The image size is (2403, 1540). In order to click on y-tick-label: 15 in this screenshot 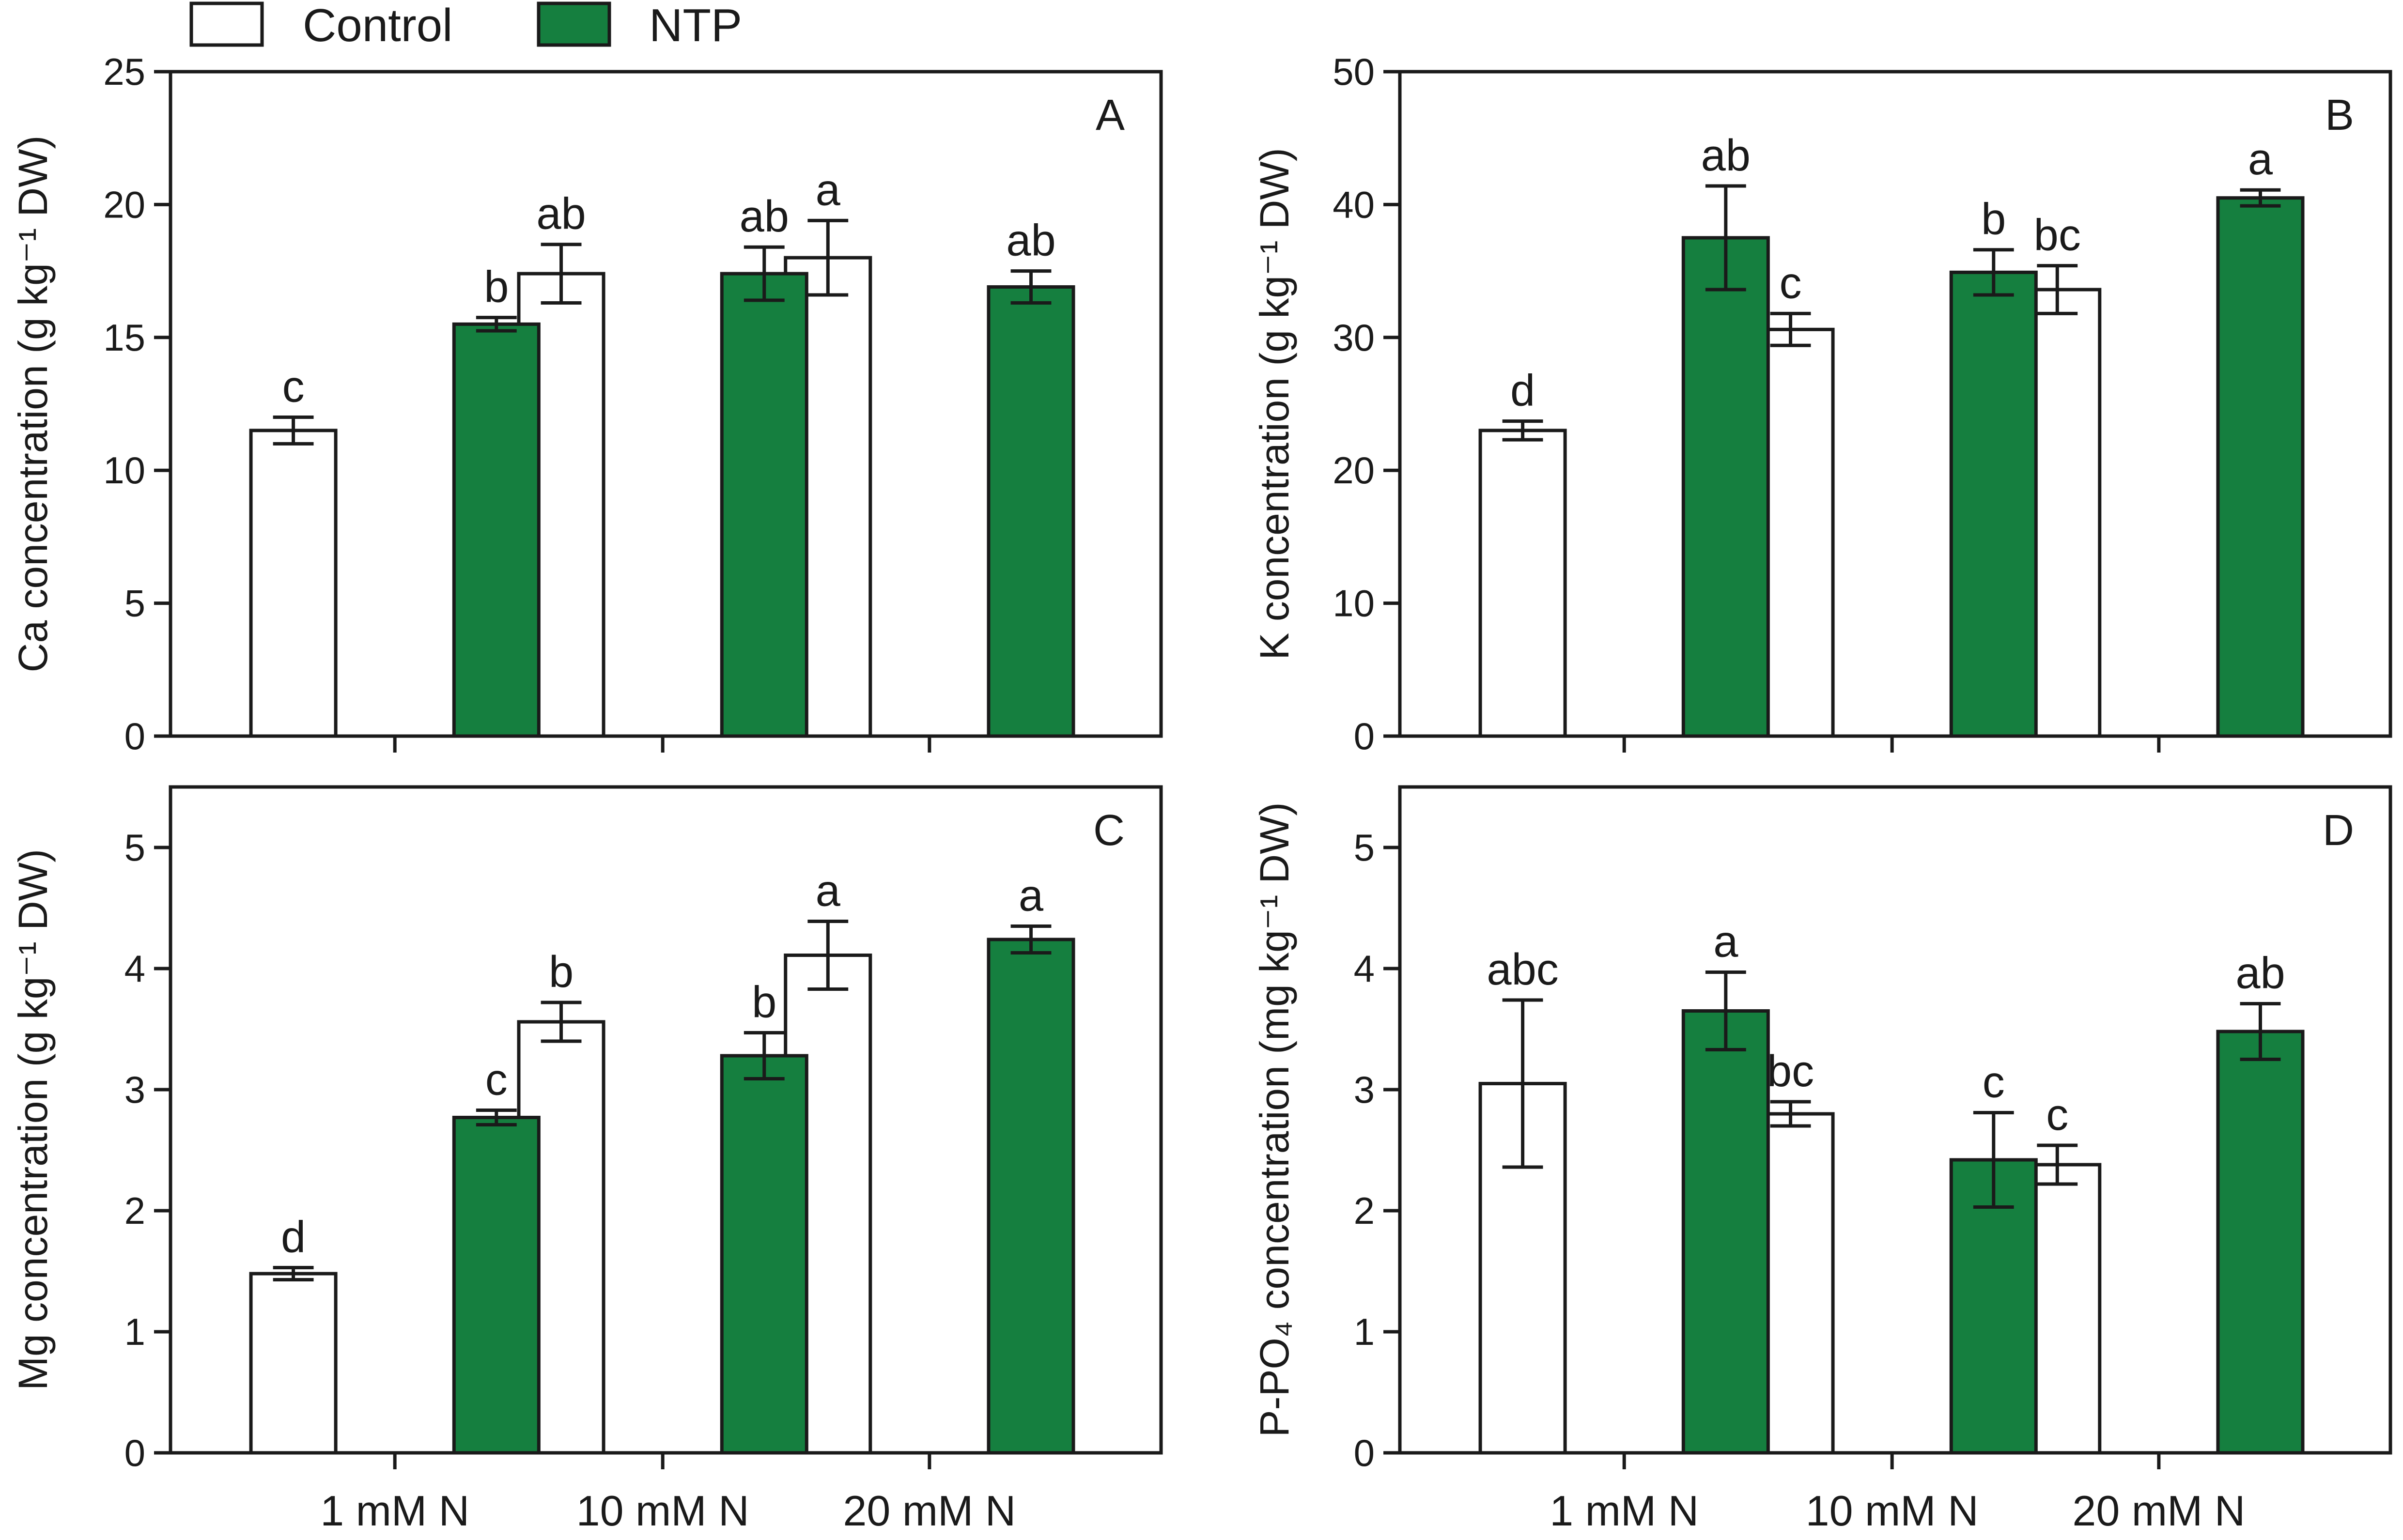, I will do `click(124, 338)`.